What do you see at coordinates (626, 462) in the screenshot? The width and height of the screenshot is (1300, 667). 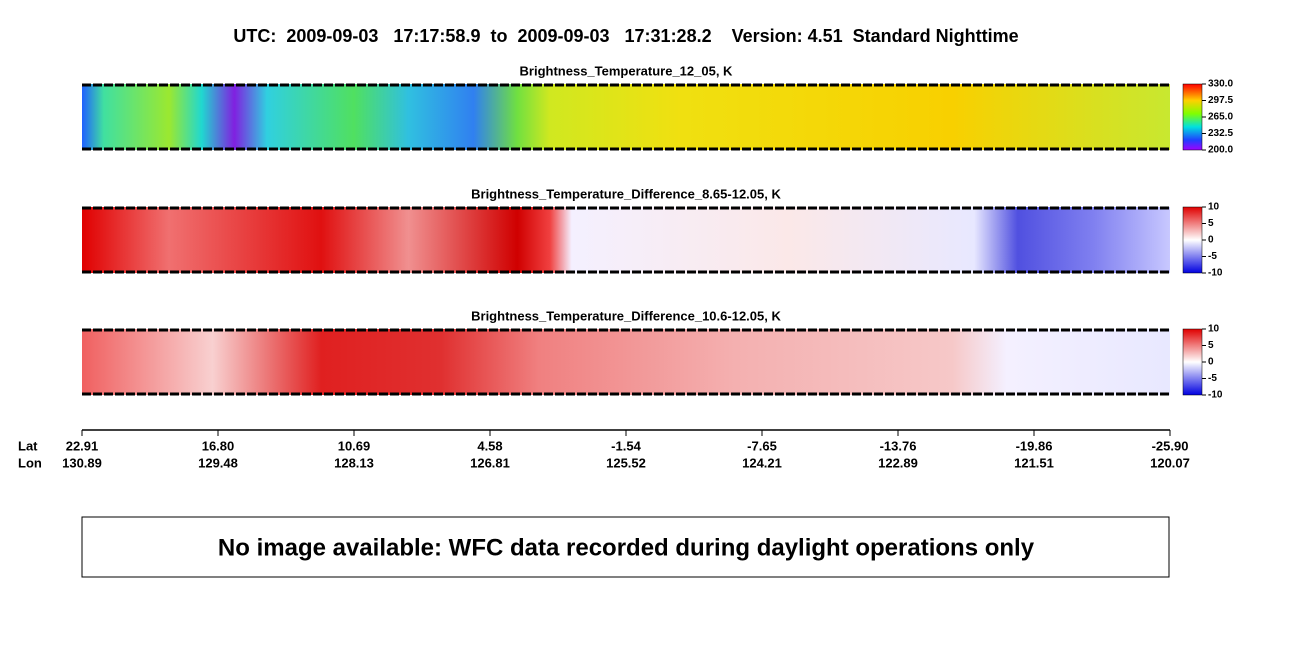 I see `lon-tick-label: 125.52` at bounding box center [626, 462].